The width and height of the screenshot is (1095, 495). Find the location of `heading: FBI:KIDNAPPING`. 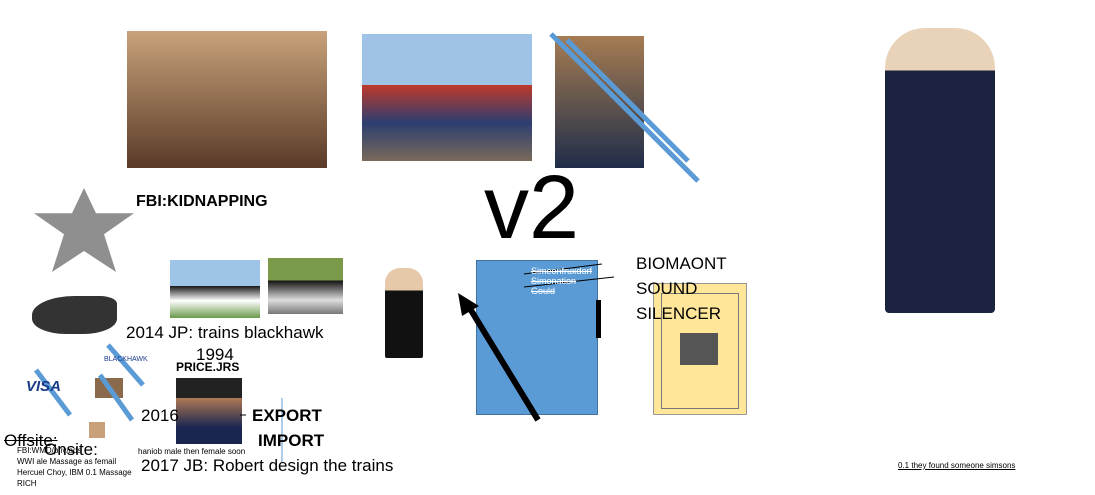

heading: FBI:KIDNAPPING is located at coordinates (202, 201).